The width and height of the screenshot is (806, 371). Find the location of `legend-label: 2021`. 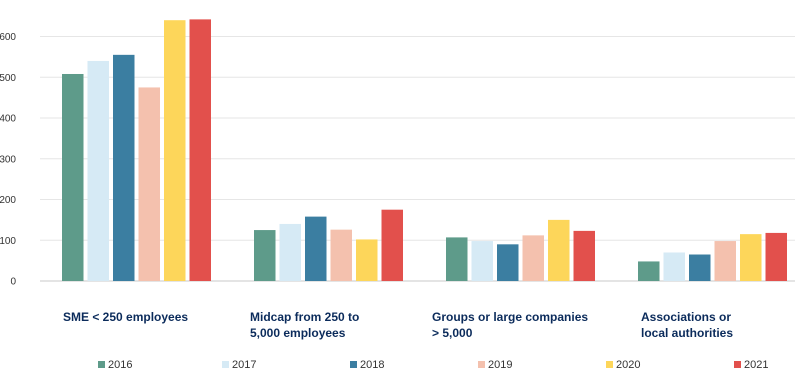

legend-label: 2021 is located at coordinates (756, 365).